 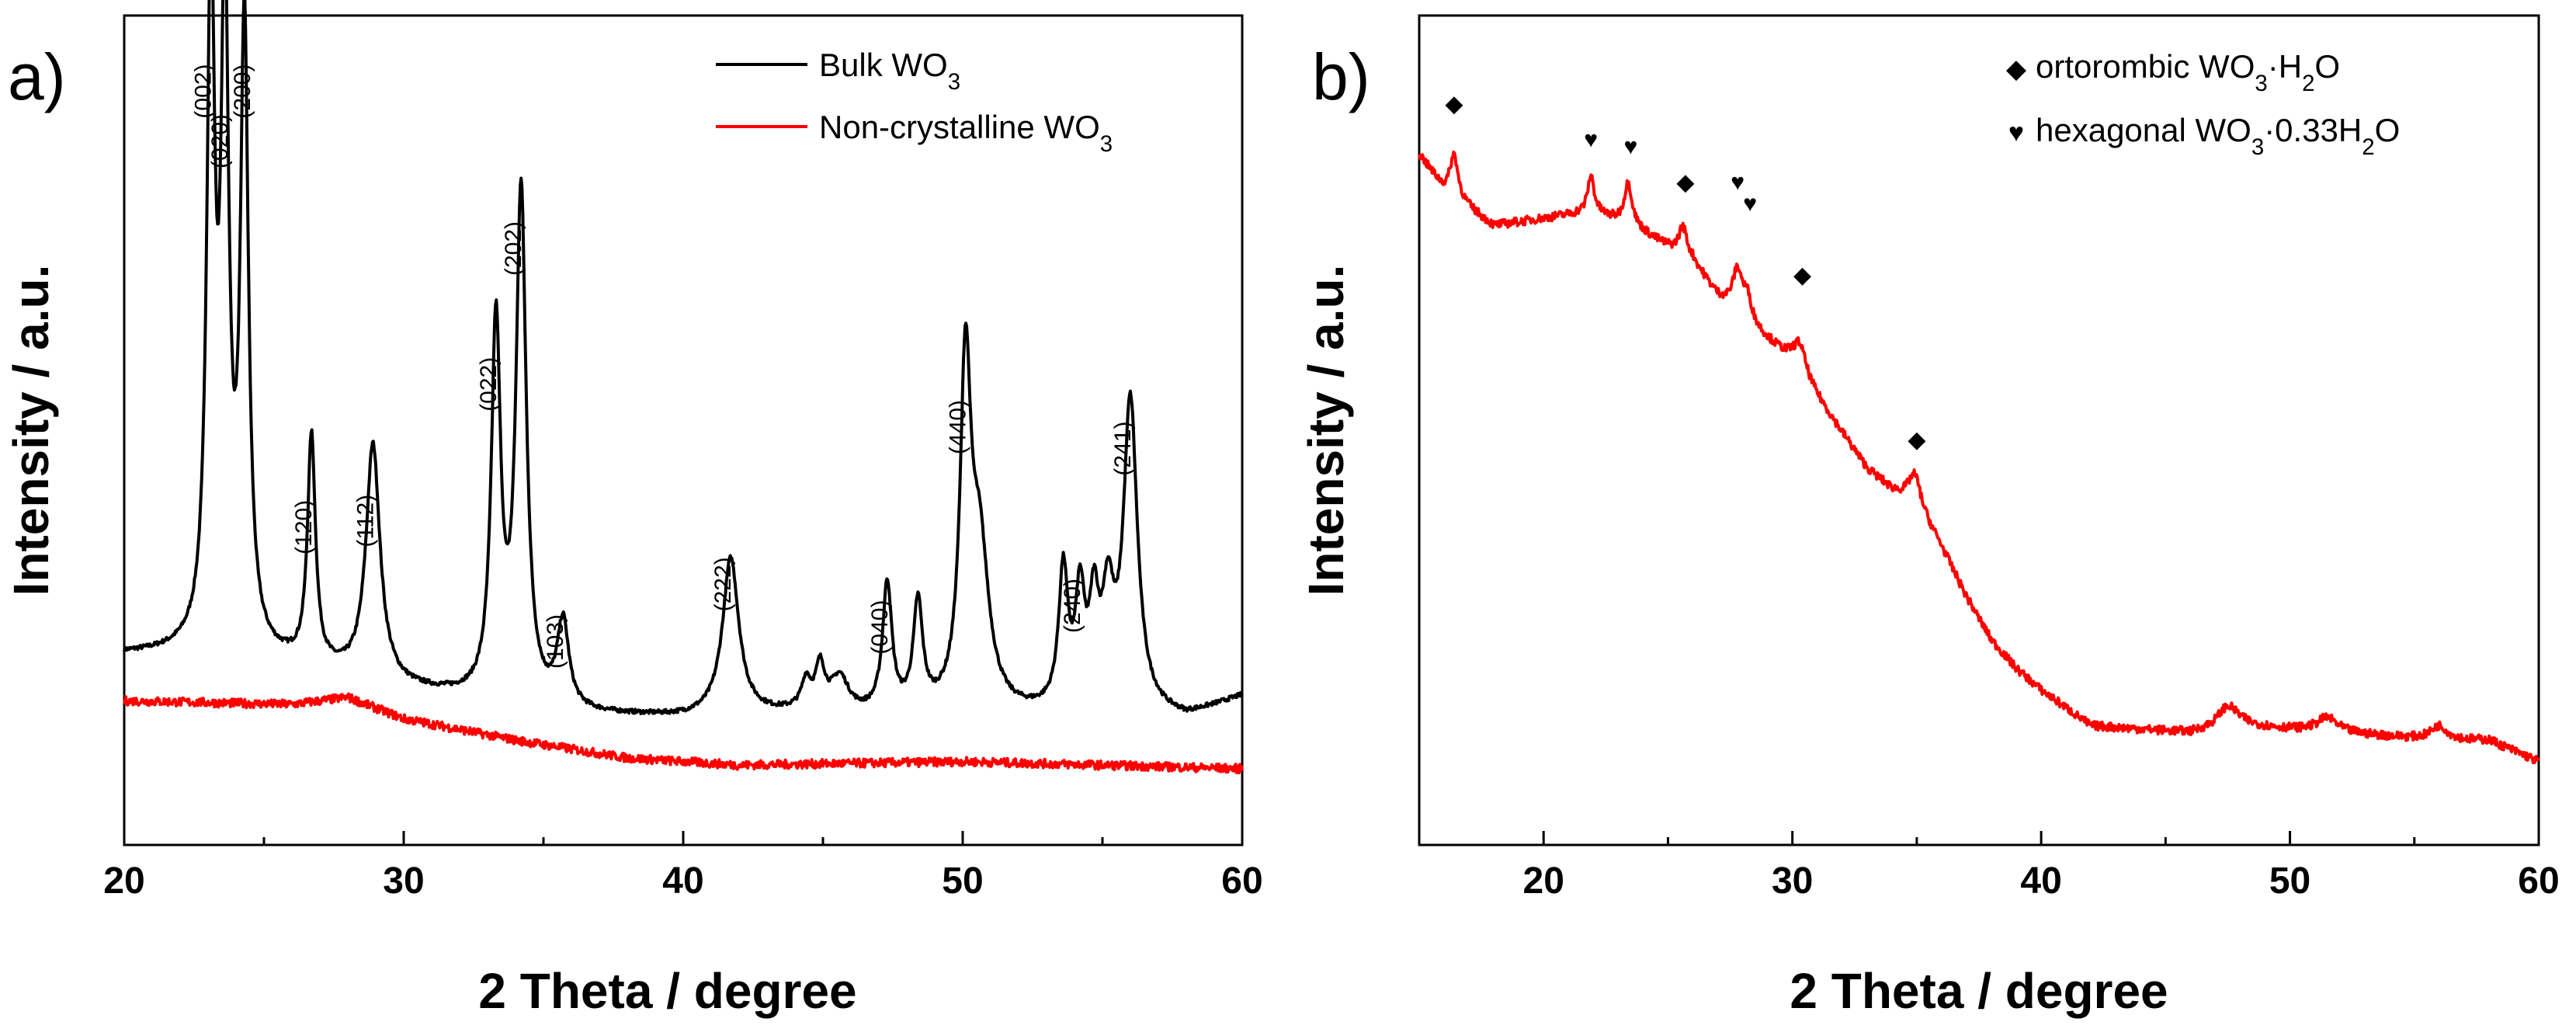 I want to click on peak-label: (240), so click(x=1072, y=606).